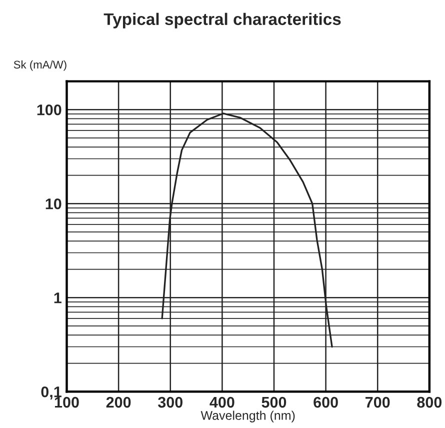 The width and height of the screenshot is (445, 428). What do you see at coordinates (58, 298) in the screenshot?
I see `y-tick-label: 1` at bounding box center [58, 298].